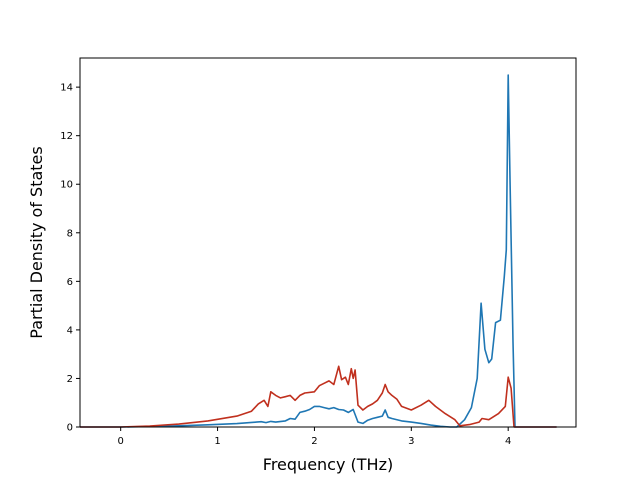  What do you see at coordinates (70, 258) in the screenshot?
I see `y-axis-ticks: 0 2 4 6 8 10 12 14` at bounding box center [70, 258].